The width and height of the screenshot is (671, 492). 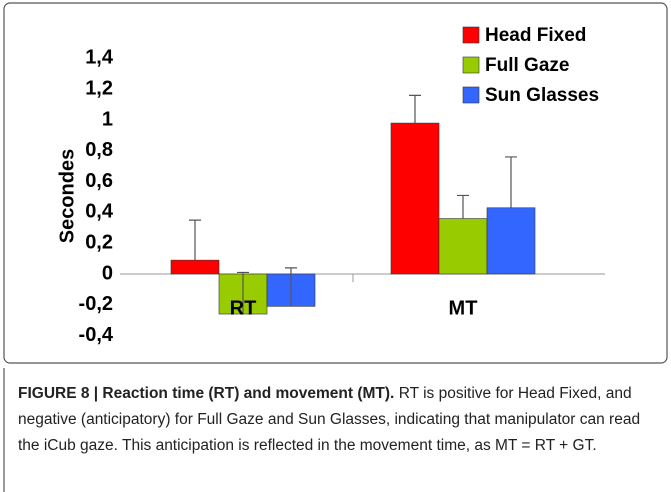 I want to click on y-tick-label: 0, so click(x=107, y=273).